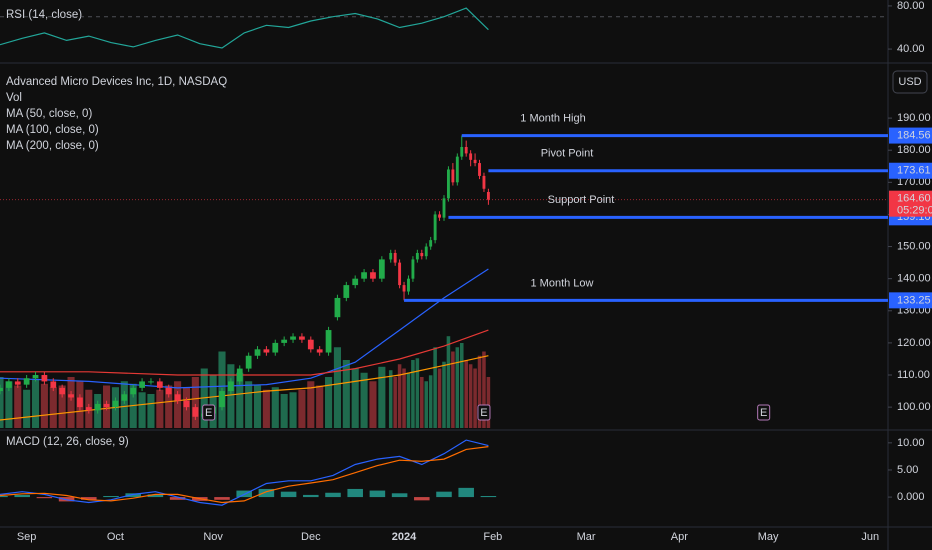 Image resolution: width=932 pixels, height=550 pixels. What do you see at coordinates (213, 537) in the screenshot?
I see `x-tick-label: Nov` at bounding box center [213, 537].